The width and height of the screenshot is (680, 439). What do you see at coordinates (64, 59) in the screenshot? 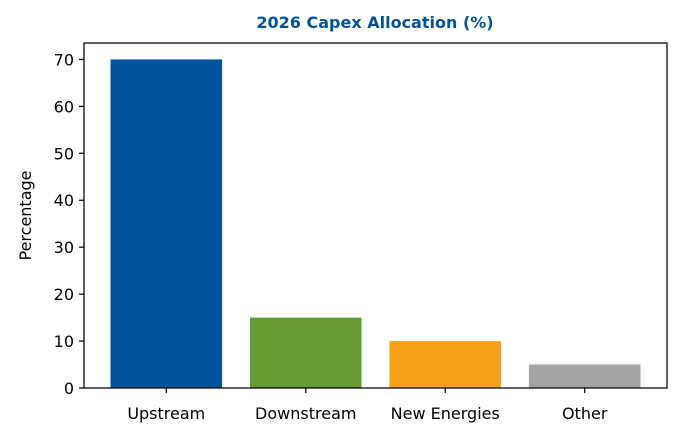
I see `y-tick-label: 70` at bounding box center [64, 59].